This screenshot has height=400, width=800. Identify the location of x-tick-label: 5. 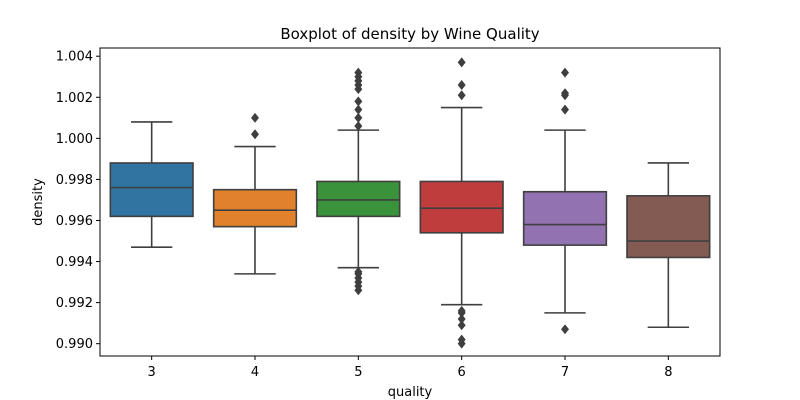
(358, 372).